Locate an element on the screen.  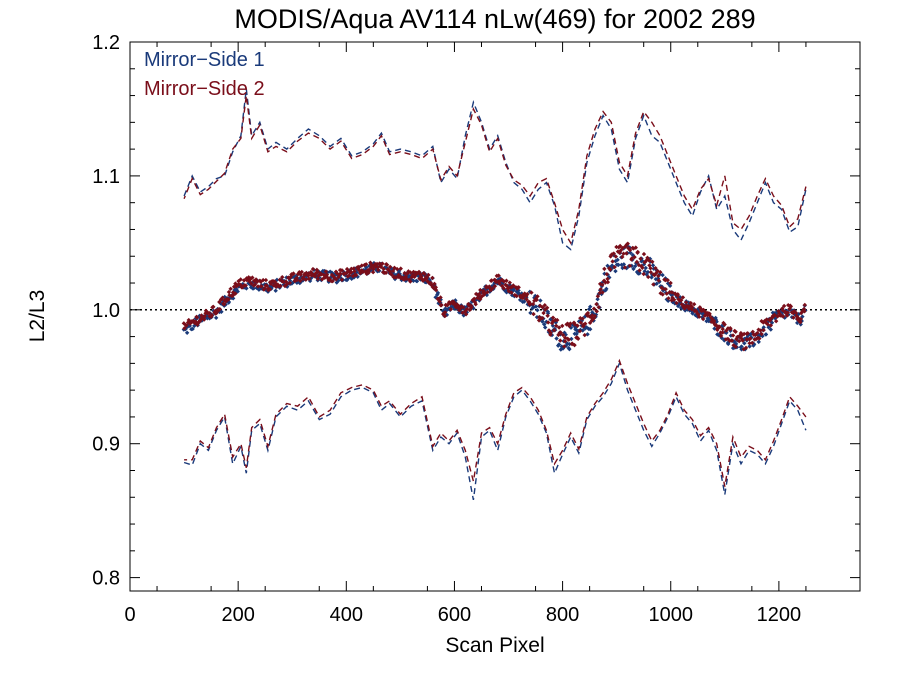
legend: Mirror−Side 1 Mirror−Side 2 is located at coordinates (204, 74).